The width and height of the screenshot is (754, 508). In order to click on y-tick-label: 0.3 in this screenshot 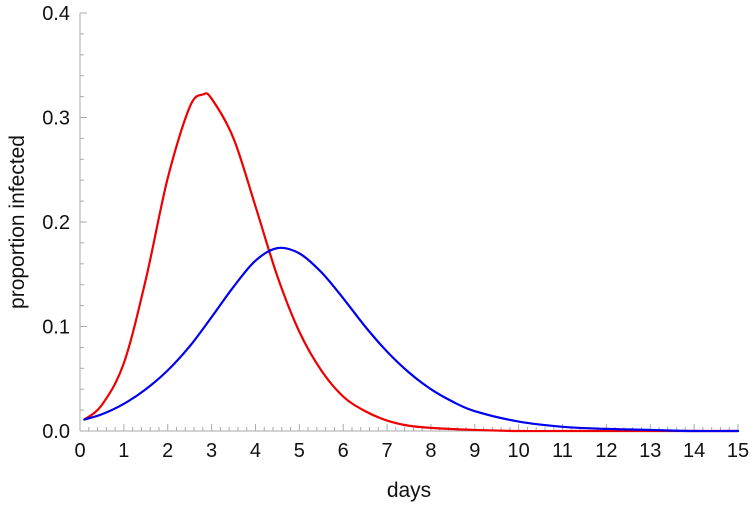, I will do `click(56, 119)`.